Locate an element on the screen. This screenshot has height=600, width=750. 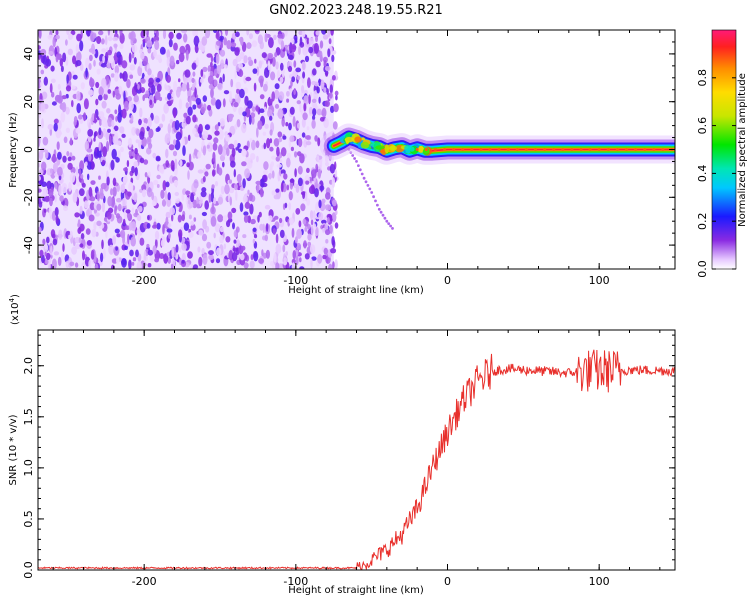
y-tick-label: 0 is located at coordinates (28, 149).